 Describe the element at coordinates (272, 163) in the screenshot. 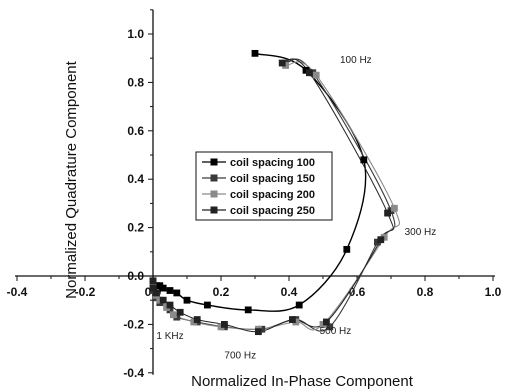

I see `legend-label: coil spacing 100` at that location.